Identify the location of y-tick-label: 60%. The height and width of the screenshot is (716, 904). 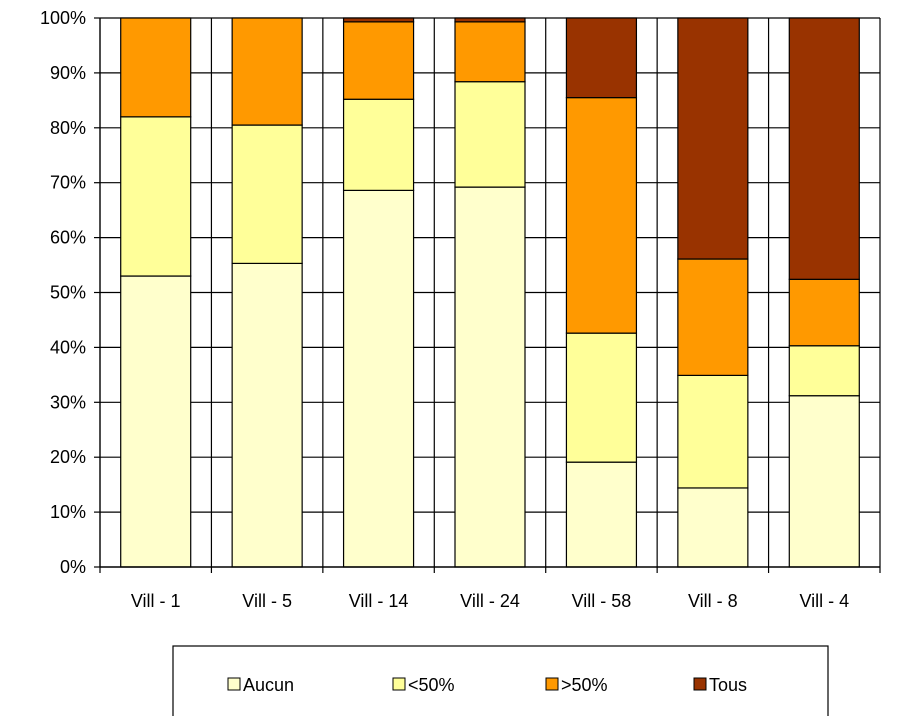
(68, 238).